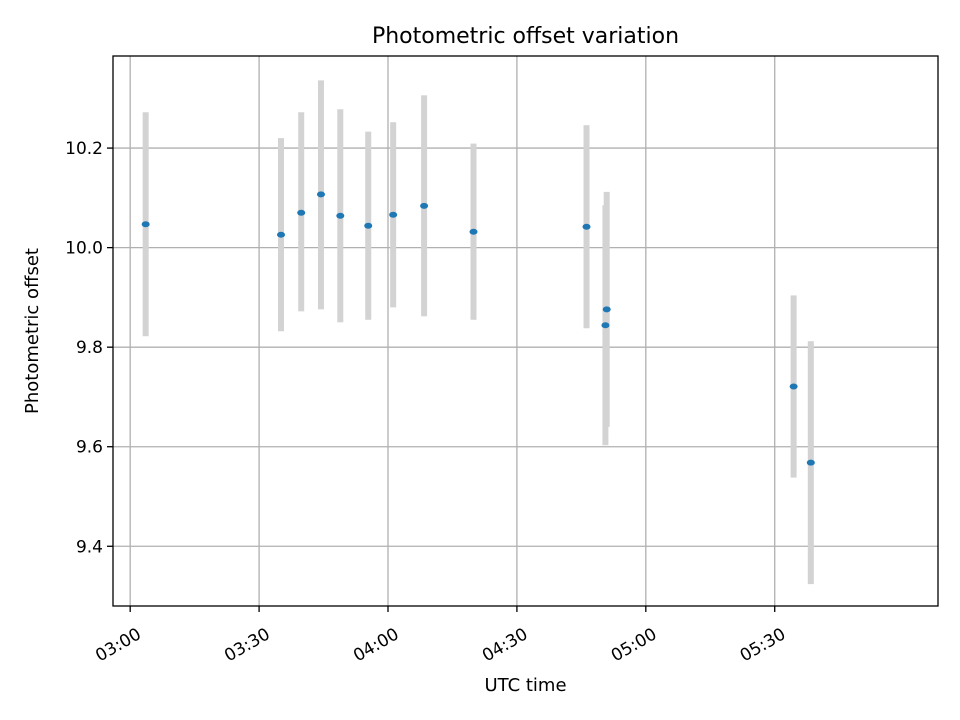 The image size is (960, 720). I want to click on x-axis-label: UTC time, so click(525, 685).